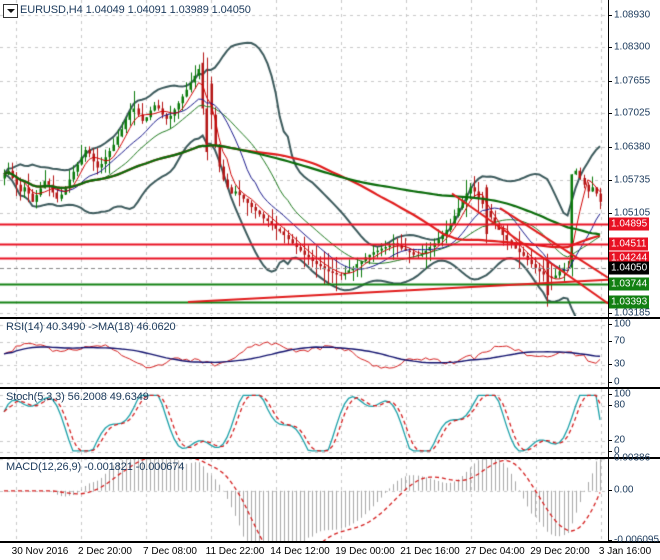 This screenshot has height=560, width=660. Describe the element at coordinates (620, 405) in the screenshot. I see `stoch-tick-label: 80` at that location.